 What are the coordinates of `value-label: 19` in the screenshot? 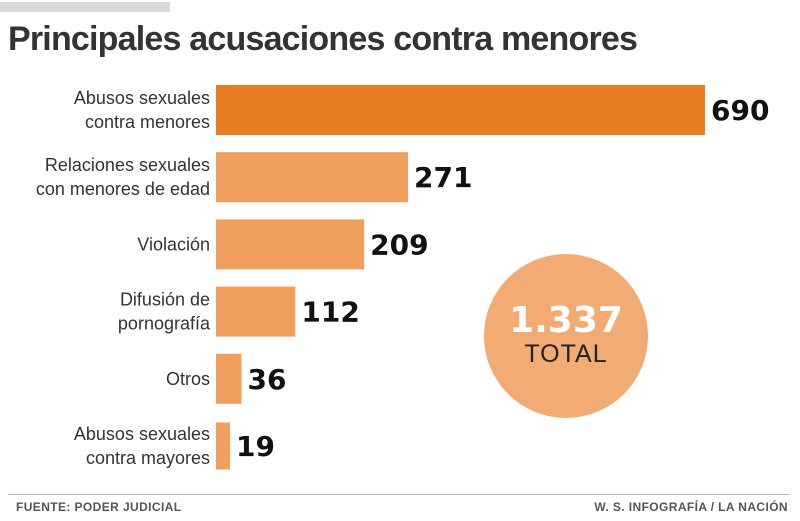 It's located at (255, 446).